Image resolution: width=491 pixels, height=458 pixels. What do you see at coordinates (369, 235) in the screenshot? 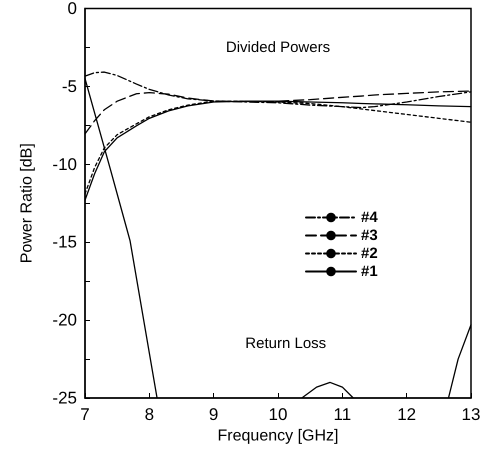
I see `legend-label: #3` at bounding box center [369, 235].